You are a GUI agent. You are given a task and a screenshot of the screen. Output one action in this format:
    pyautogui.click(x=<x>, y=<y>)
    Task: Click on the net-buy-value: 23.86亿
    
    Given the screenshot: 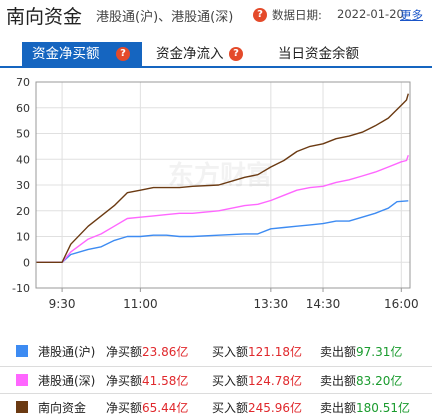 What is the action you would take?
    pyautogui.click(x=165, y=352)
    